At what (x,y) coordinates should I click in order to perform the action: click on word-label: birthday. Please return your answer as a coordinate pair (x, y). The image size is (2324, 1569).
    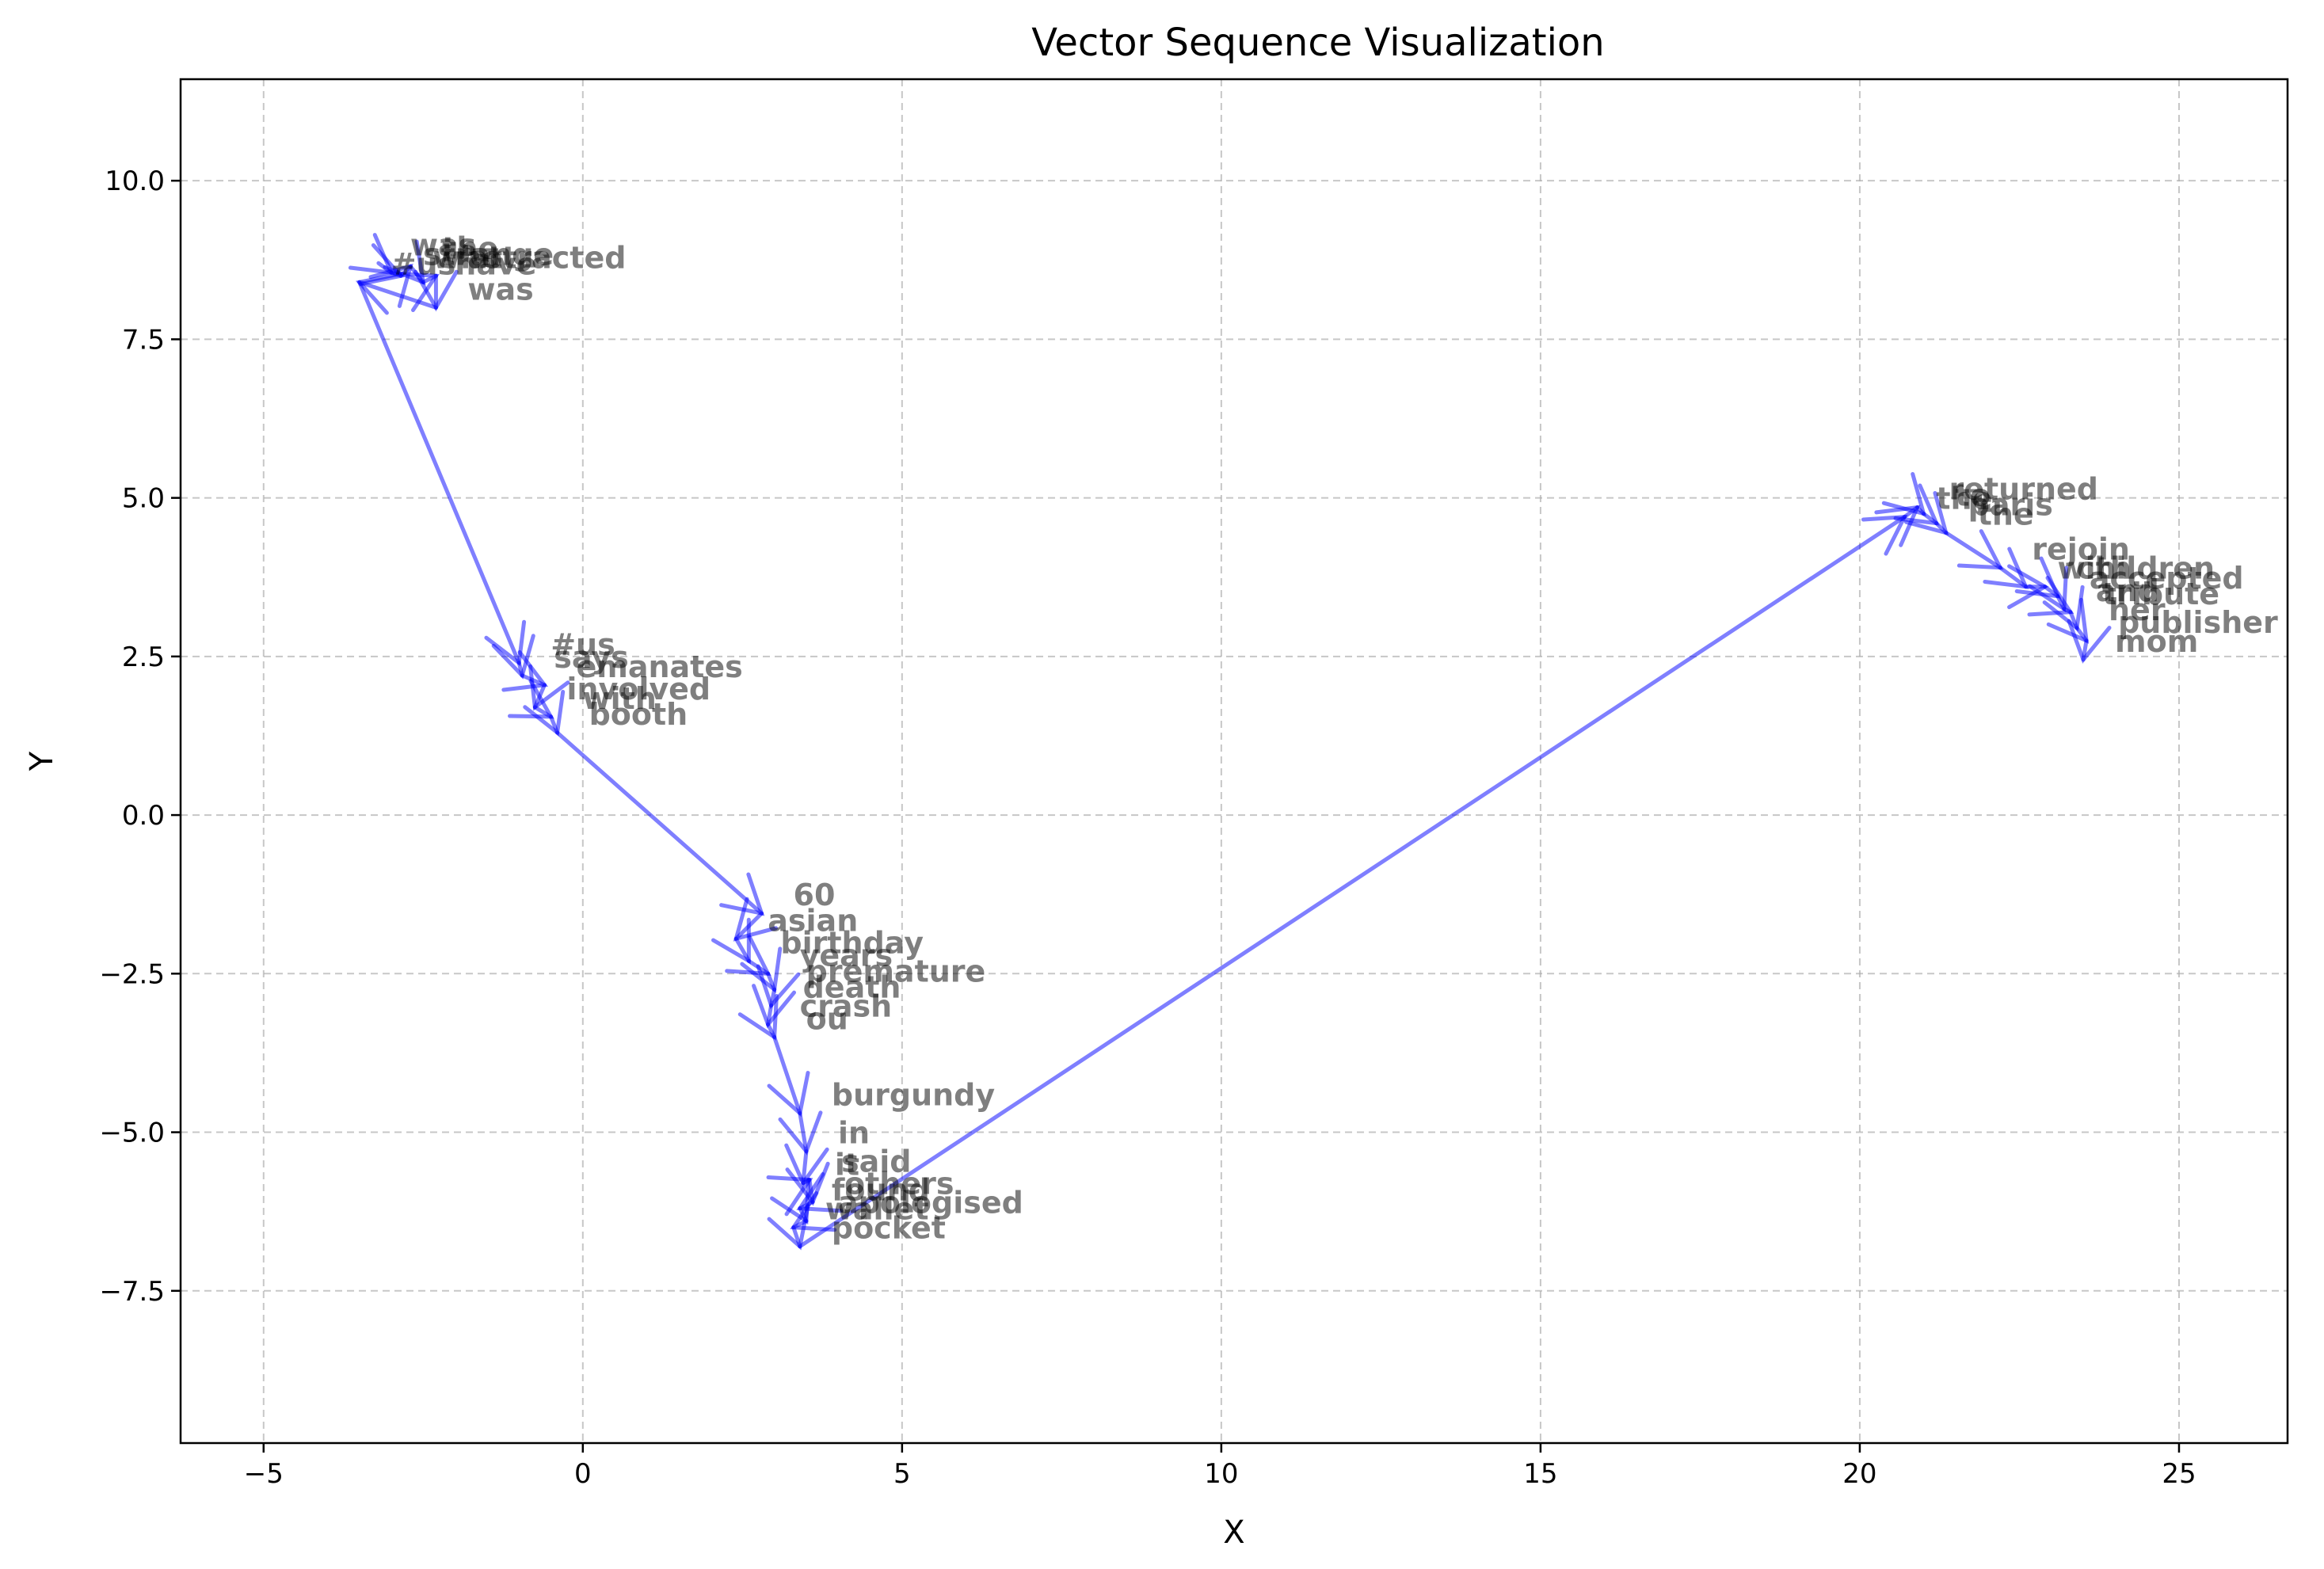
    Looking at the image, I should click on (852, 942).